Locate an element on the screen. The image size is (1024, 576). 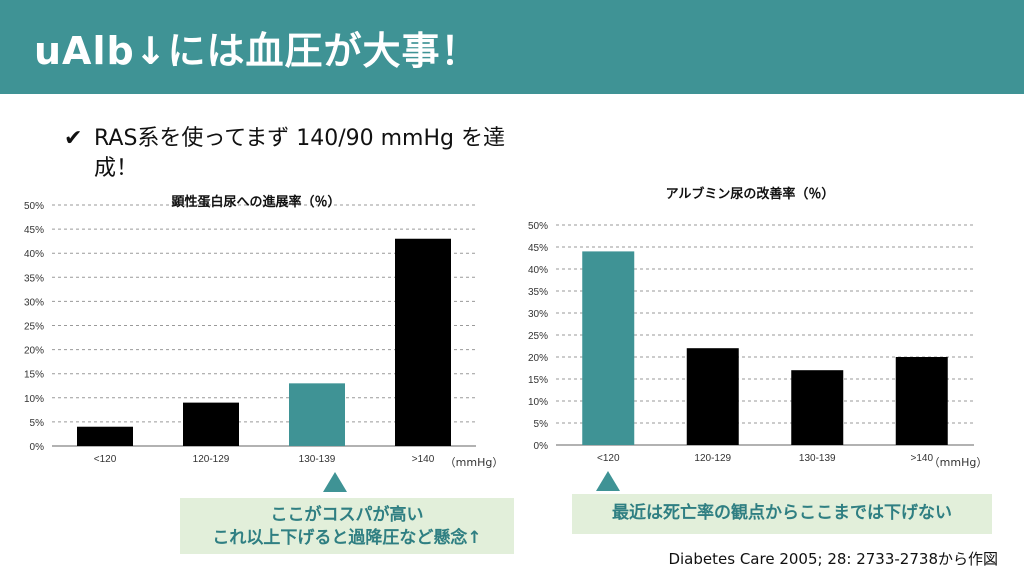
bullet-text-line2: 成！ is located at coordinates (116, 168).